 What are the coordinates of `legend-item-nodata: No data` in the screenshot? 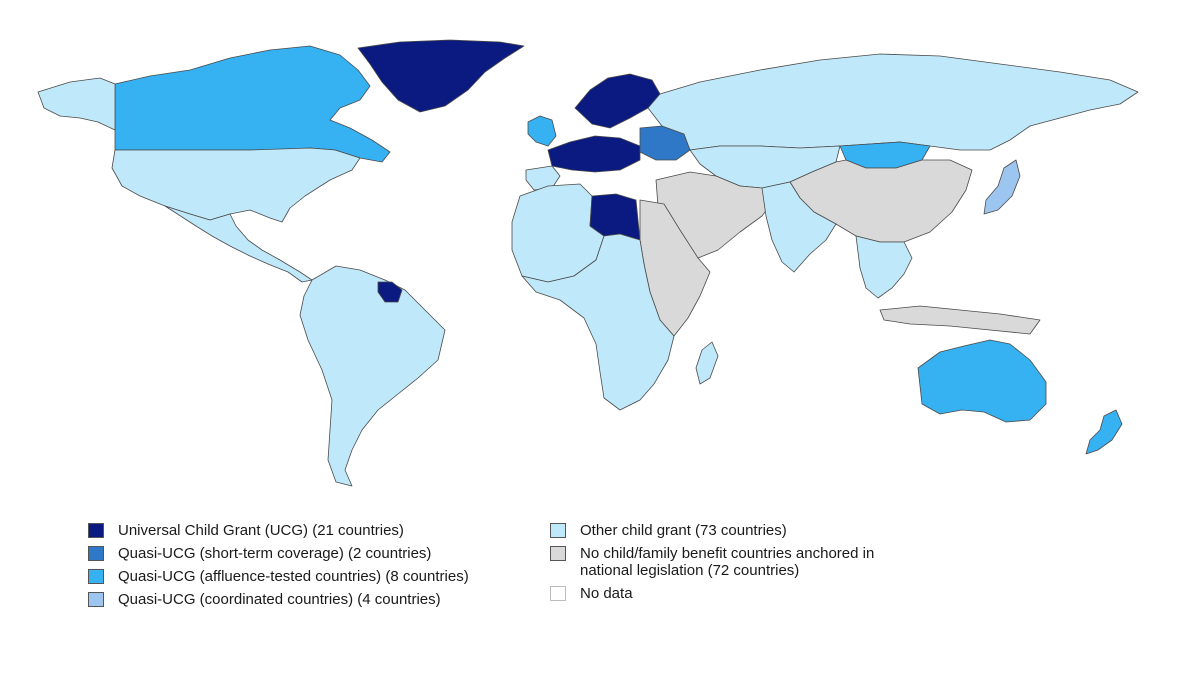 It's located at (712, 593).